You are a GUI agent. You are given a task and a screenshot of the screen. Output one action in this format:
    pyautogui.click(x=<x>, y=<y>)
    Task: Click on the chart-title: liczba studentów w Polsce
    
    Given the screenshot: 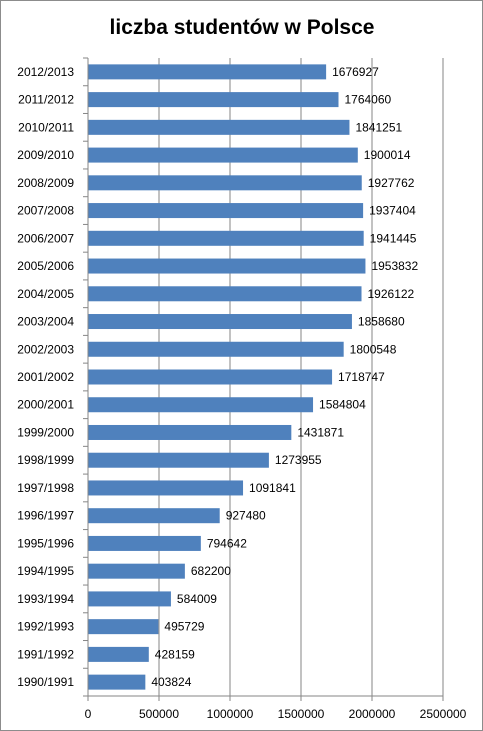 What is the action you would take?
    pyautogui.click(x=242, y=27)
    